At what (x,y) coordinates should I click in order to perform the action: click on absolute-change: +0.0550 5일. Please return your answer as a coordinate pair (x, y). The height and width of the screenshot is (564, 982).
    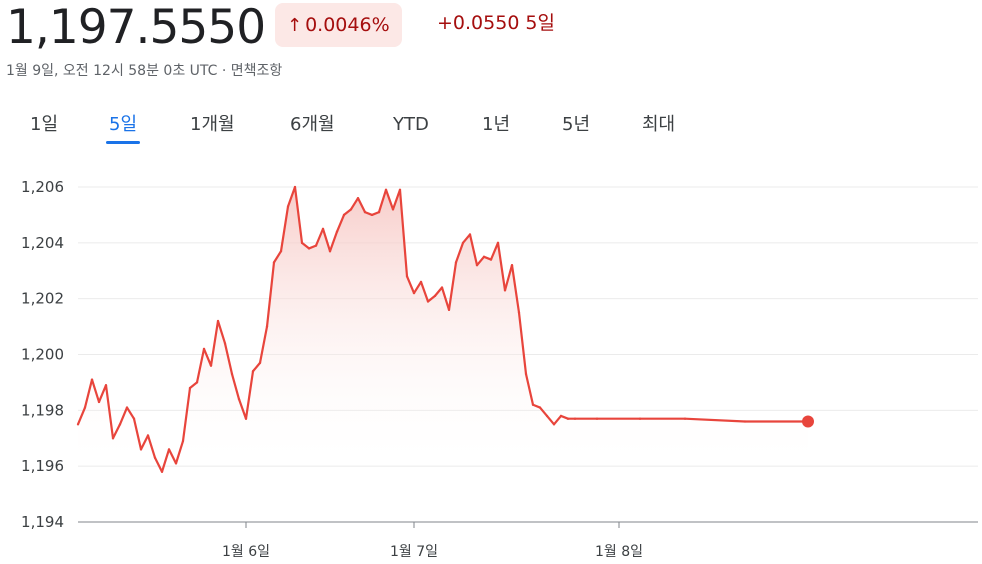
    Looking at the image, I should click on (499, 23).